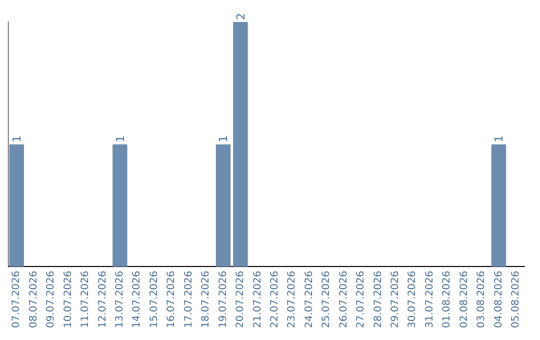 This screenshot has height=340, width=540. I want to click on x-tick-label: 31.07.2026, so click(430, 299).